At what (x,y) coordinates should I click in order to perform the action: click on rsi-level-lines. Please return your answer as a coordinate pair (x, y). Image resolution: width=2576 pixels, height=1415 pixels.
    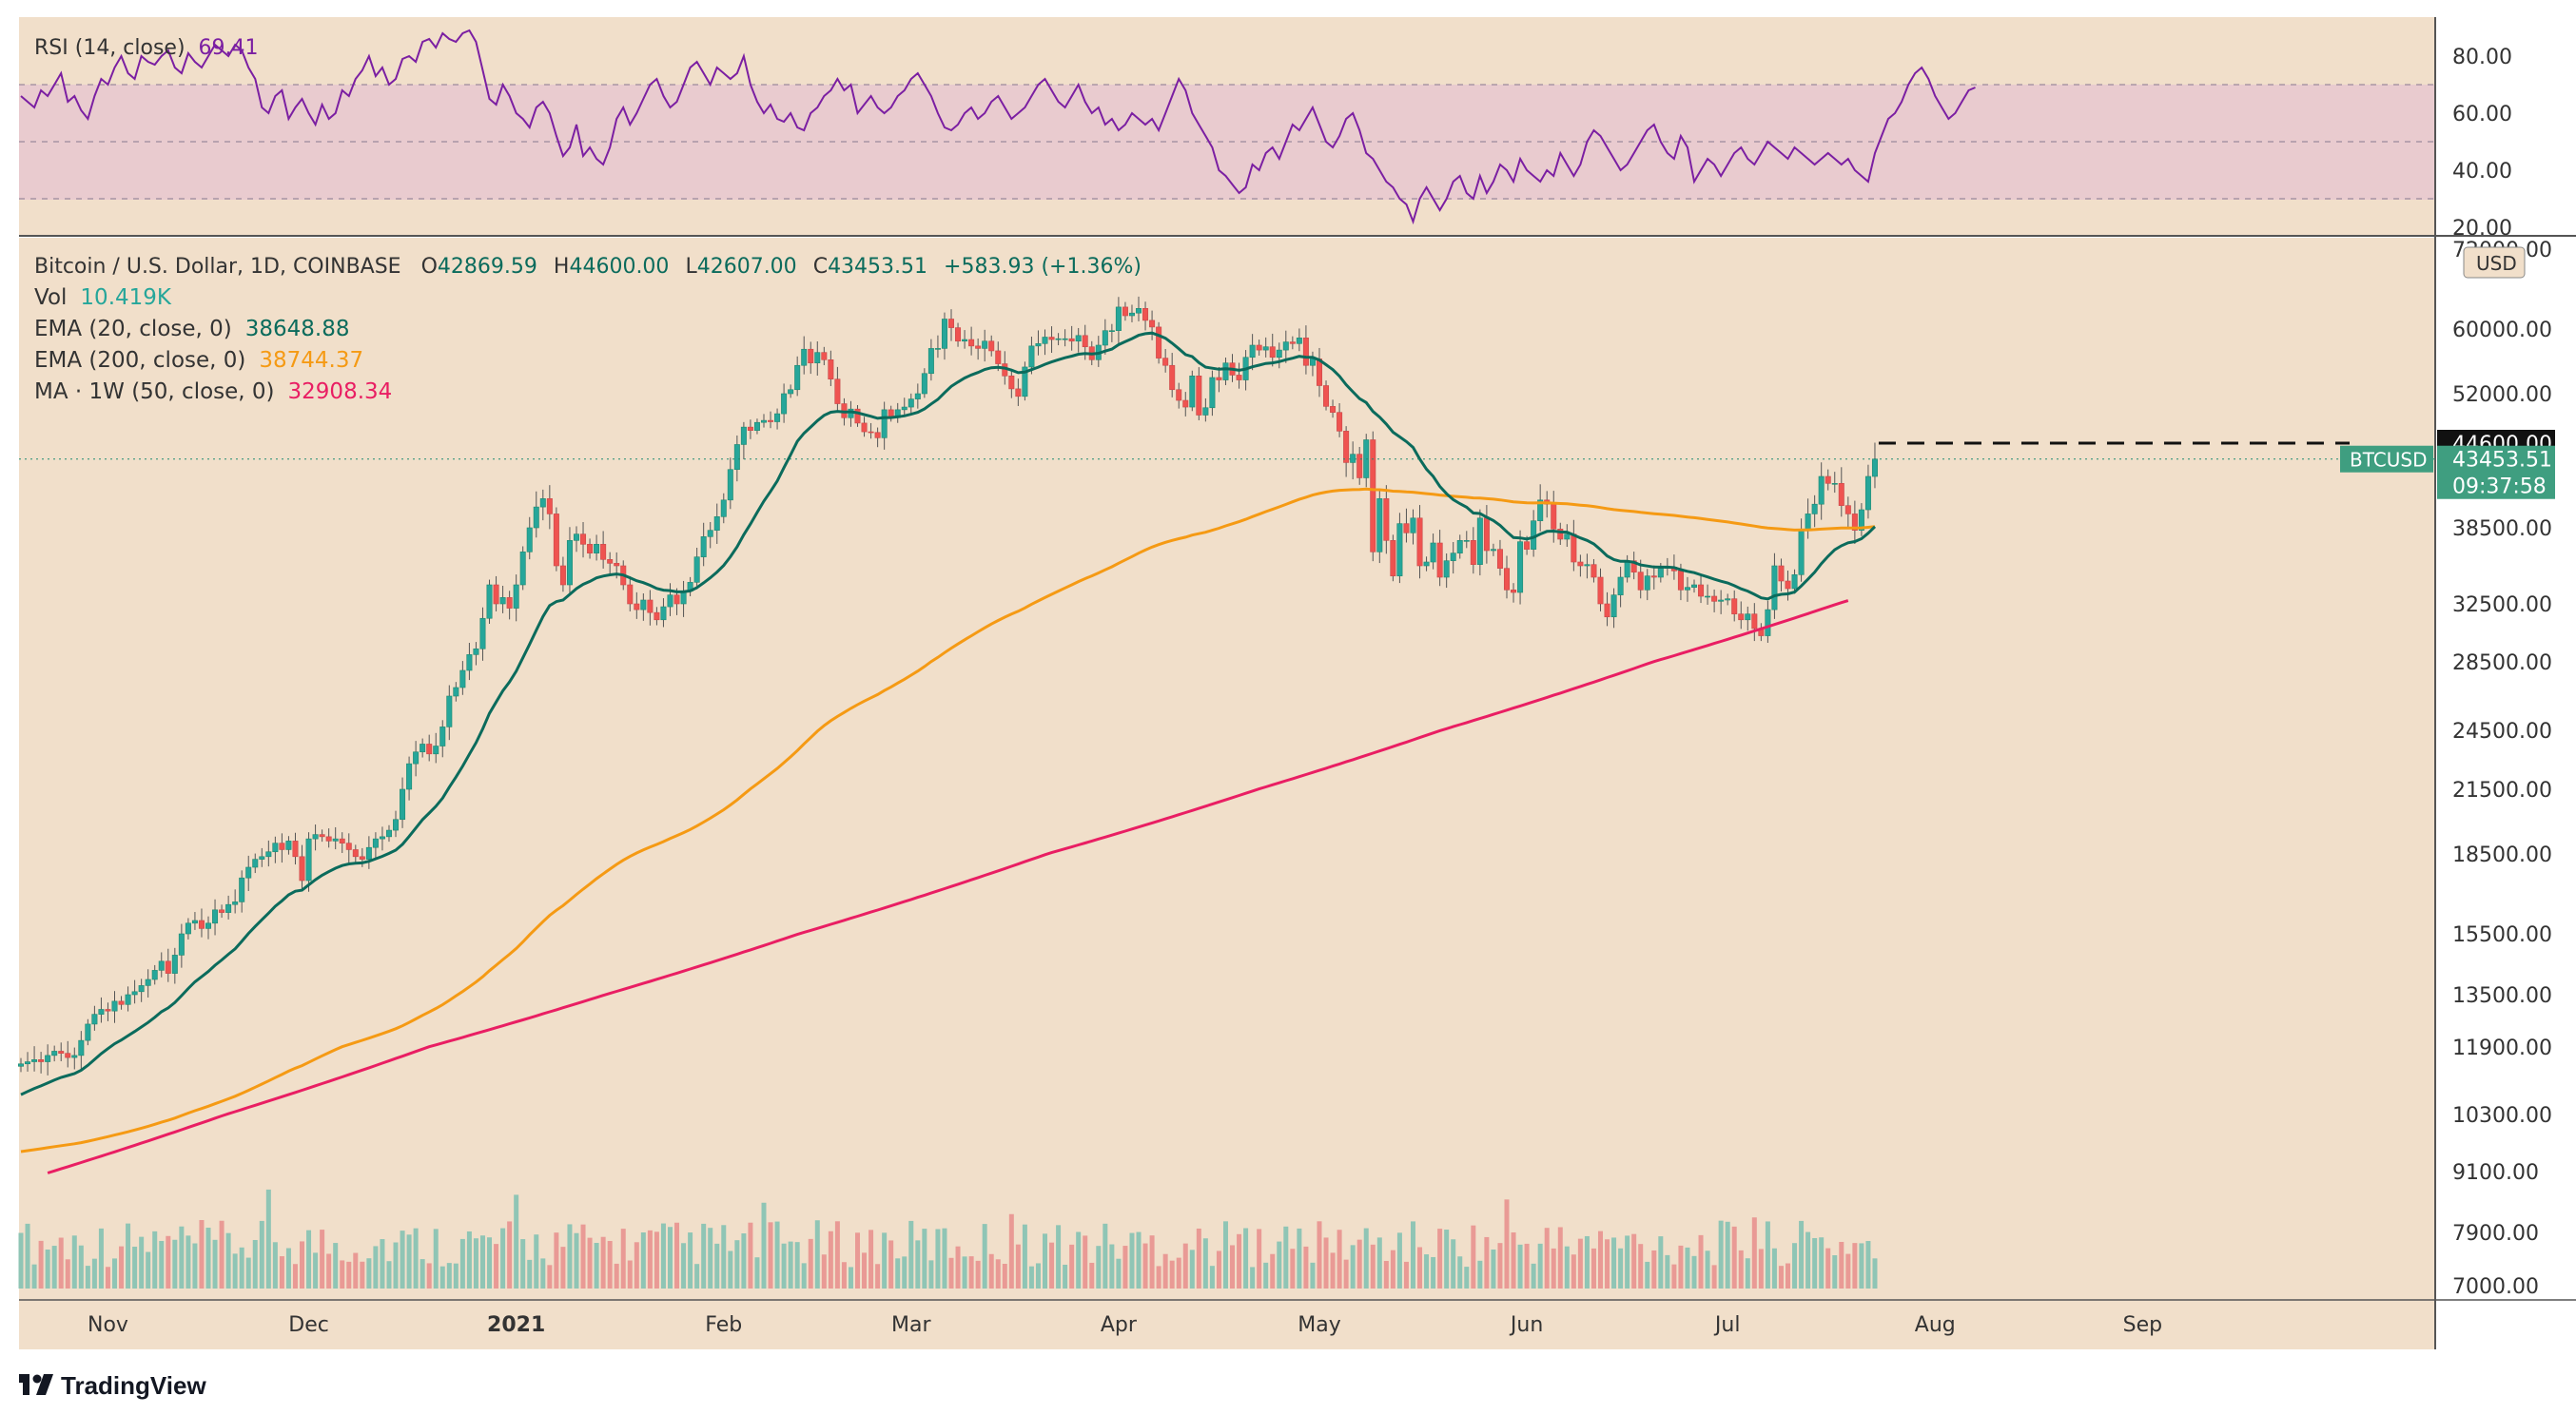
    Looking at the image, I should click on (1227, 127).